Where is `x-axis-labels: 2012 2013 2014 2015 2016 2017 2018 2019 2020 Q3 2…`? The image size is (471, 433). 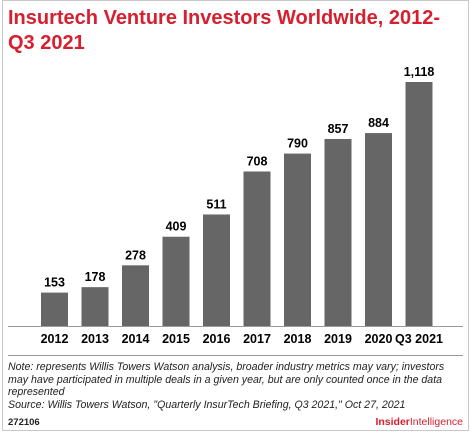
x-axis-labels: 2012 2013 2014 2015 2016 2017 2018 2019 2020 Q3 2… is located at coordinates (242, 339).